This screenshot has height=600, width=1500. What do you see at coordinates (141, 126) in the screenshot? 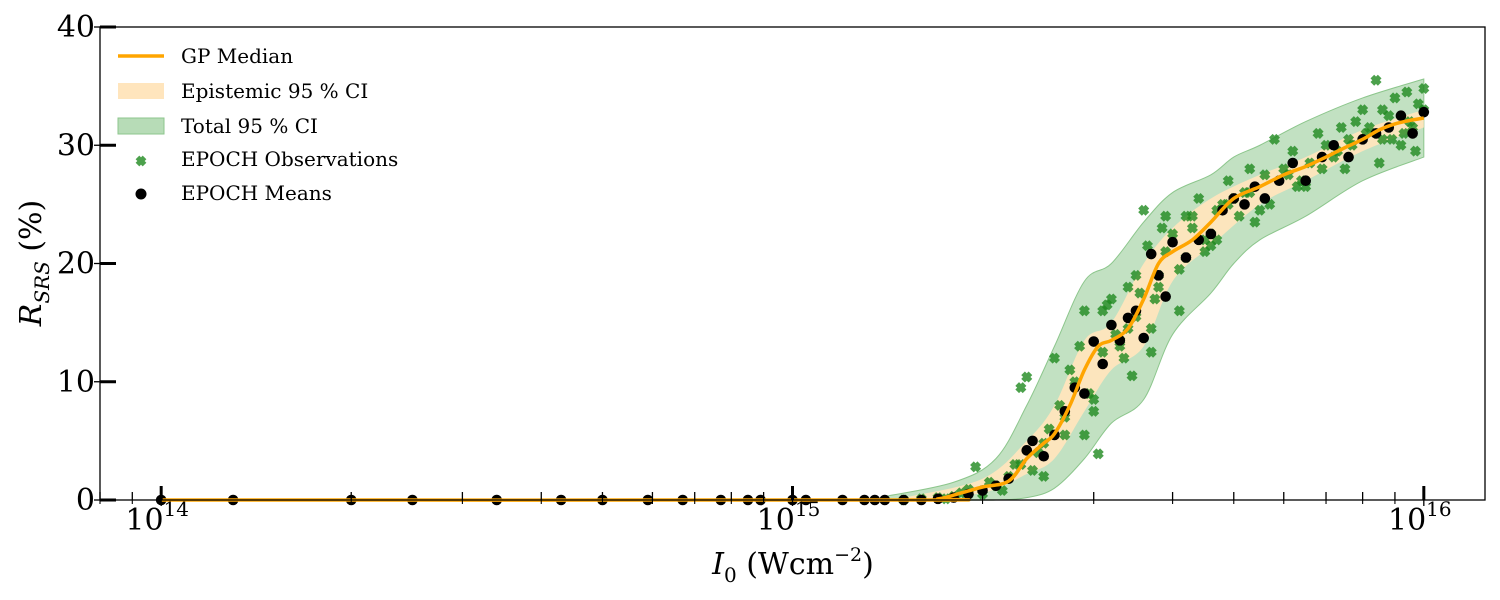
I see `legend-total-swatch` at bounding box center [141, 126].